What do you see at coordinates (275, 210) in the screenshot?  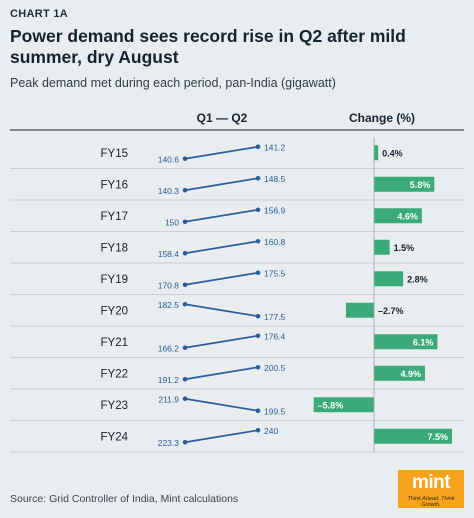 I see `q2-value-label: 156.9` at bounding box center [275, 210].